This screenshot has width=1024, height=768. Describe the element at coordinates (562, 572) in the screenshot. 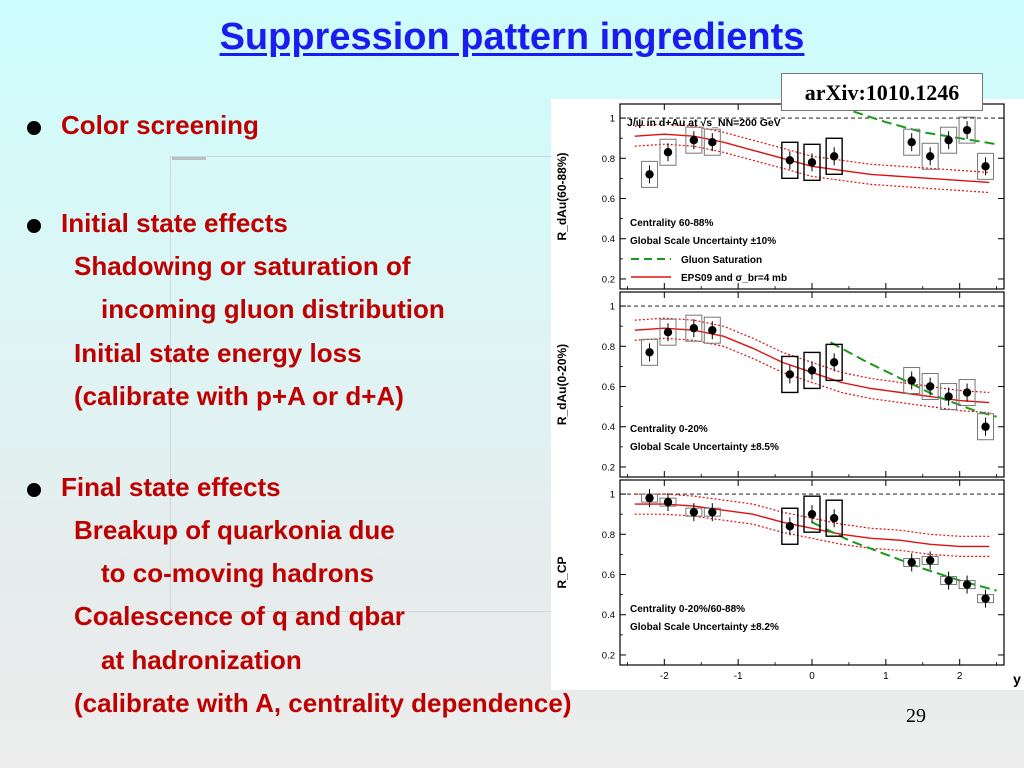

I see `y-axis-label: R_CP` at that location.